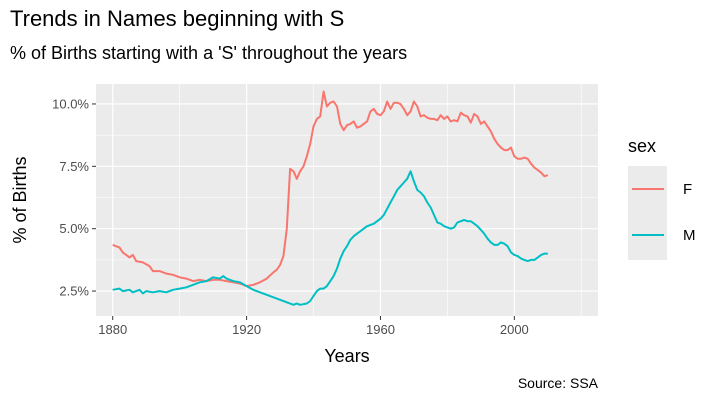 The image size is (720, 405). Describe the element at coordinates (642, 146) in the screenshot. I see `legend-title: sex` at that location.